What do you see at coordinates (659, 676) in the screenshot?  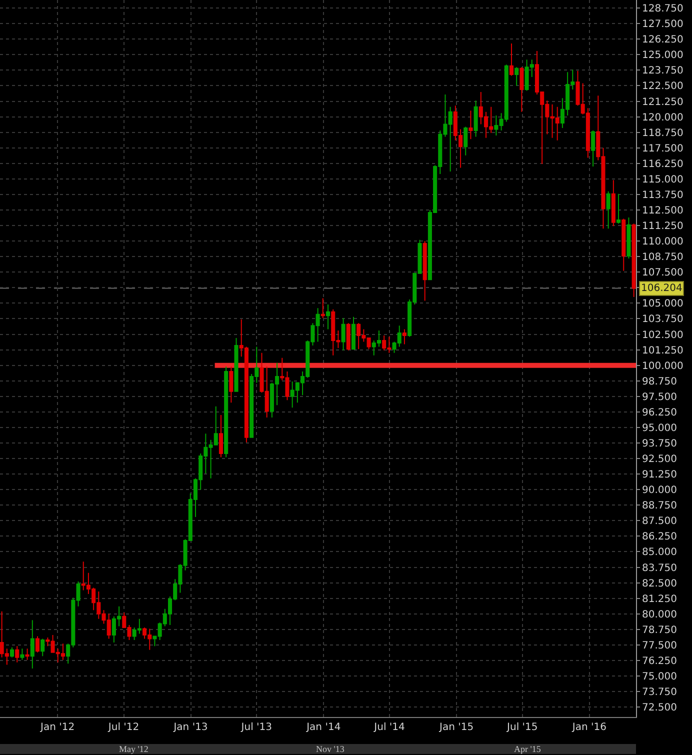 I see `y-tick-label: 75.000` at bounding box center [659, 676].